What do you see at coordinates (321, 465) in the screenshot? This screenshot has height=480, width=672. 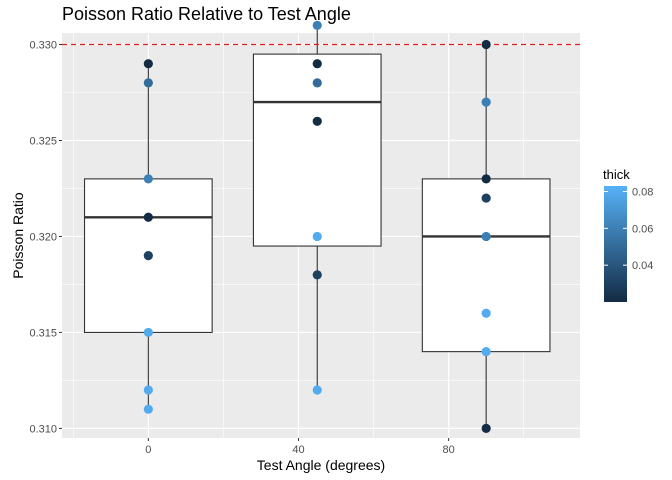 I see `x-axis-title: Test Angle (degrees)` at bounding box center [321, 465].